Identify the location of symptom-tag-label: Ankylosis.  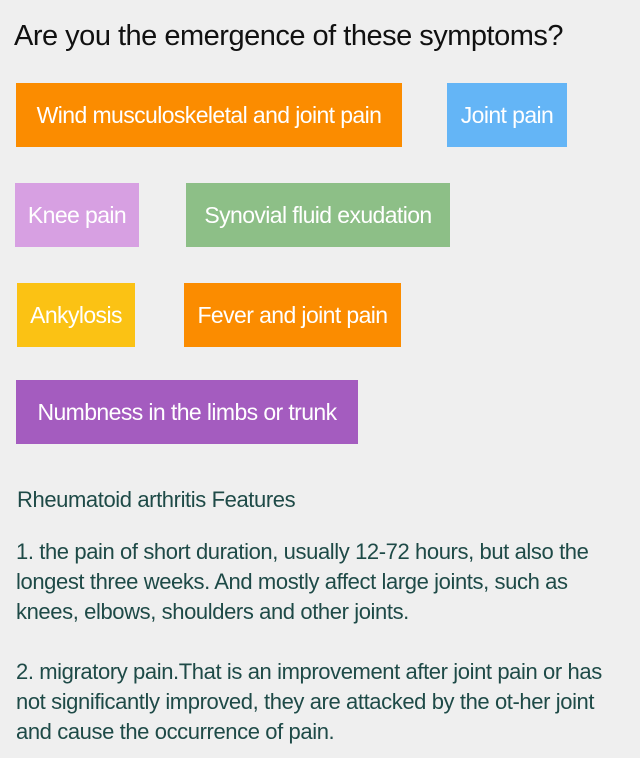
(76, 314).